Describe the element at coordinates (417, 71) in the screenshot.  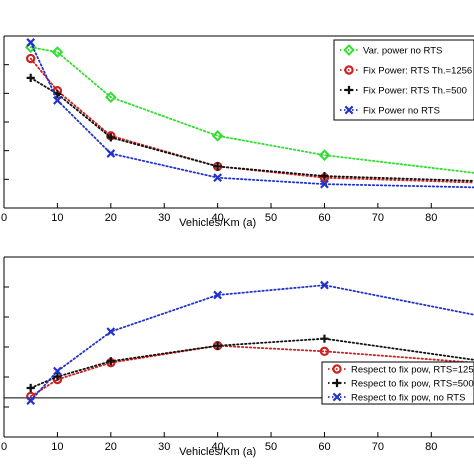
I see `legend-entry-label: Fix Power: RTS Th.=1256` at that location.